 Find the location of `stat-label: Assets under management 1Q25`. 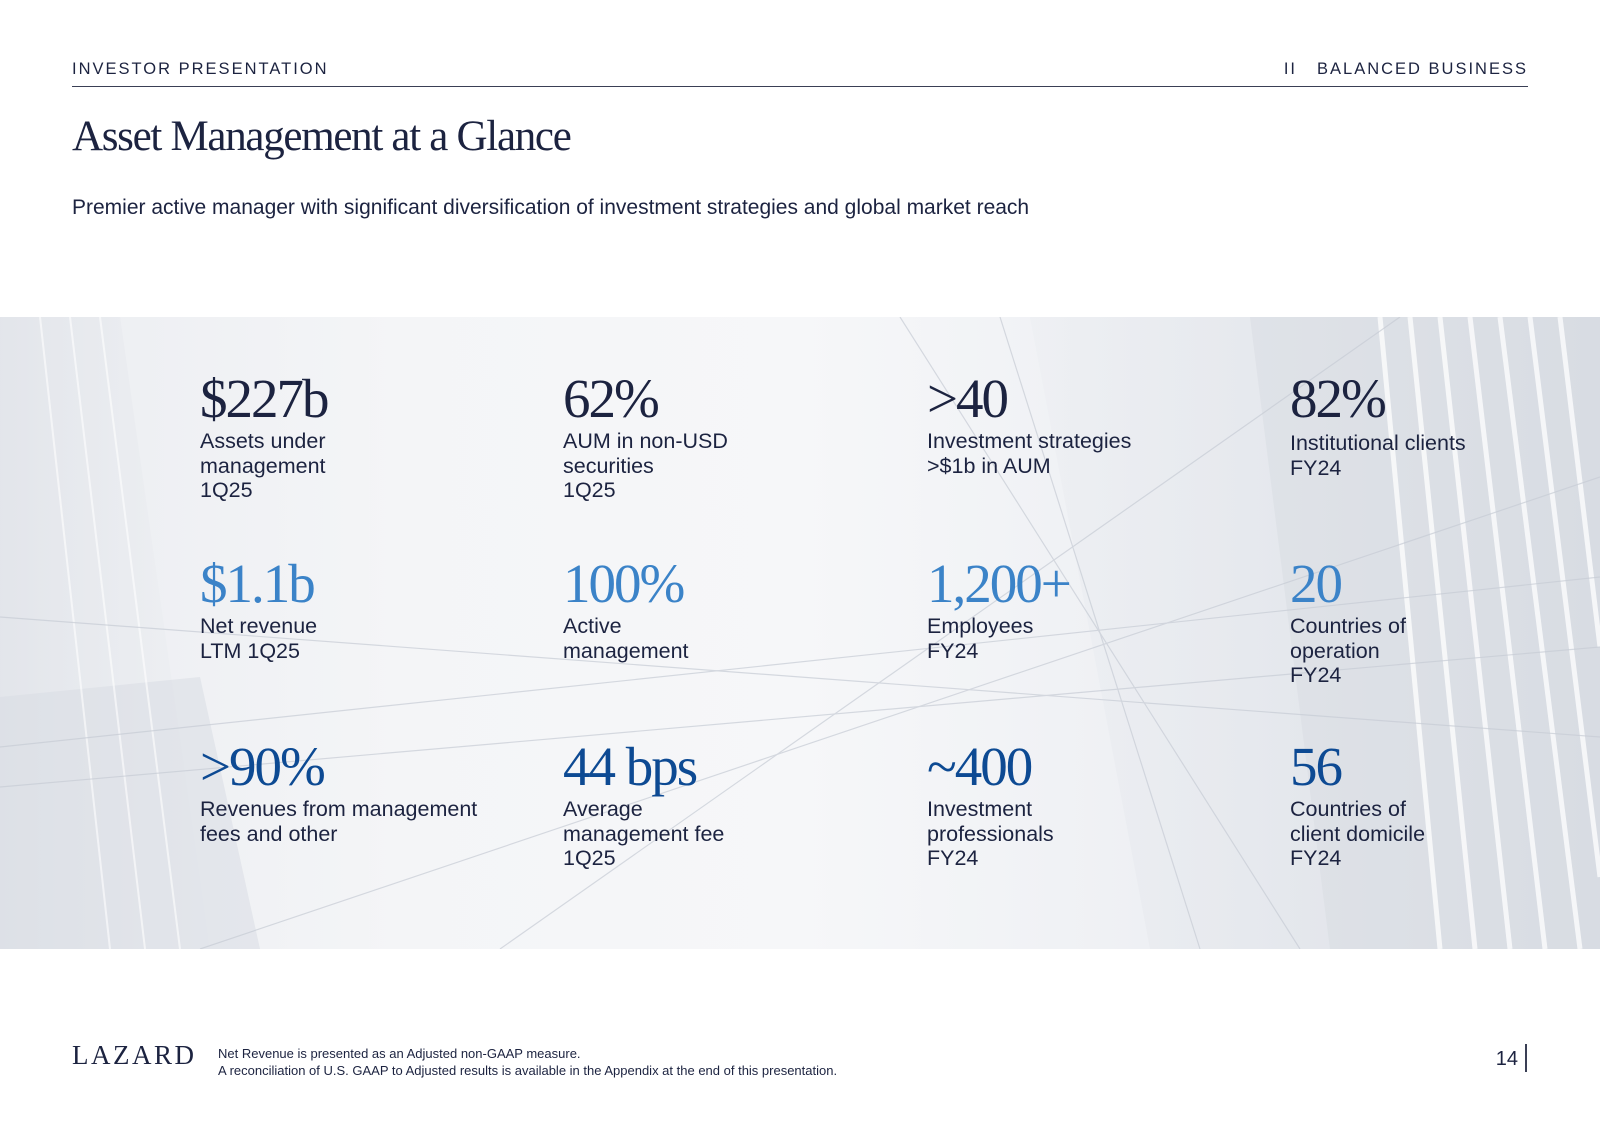

stat-label: Assets under management 1Q25 is located at coordinates (263, 465).